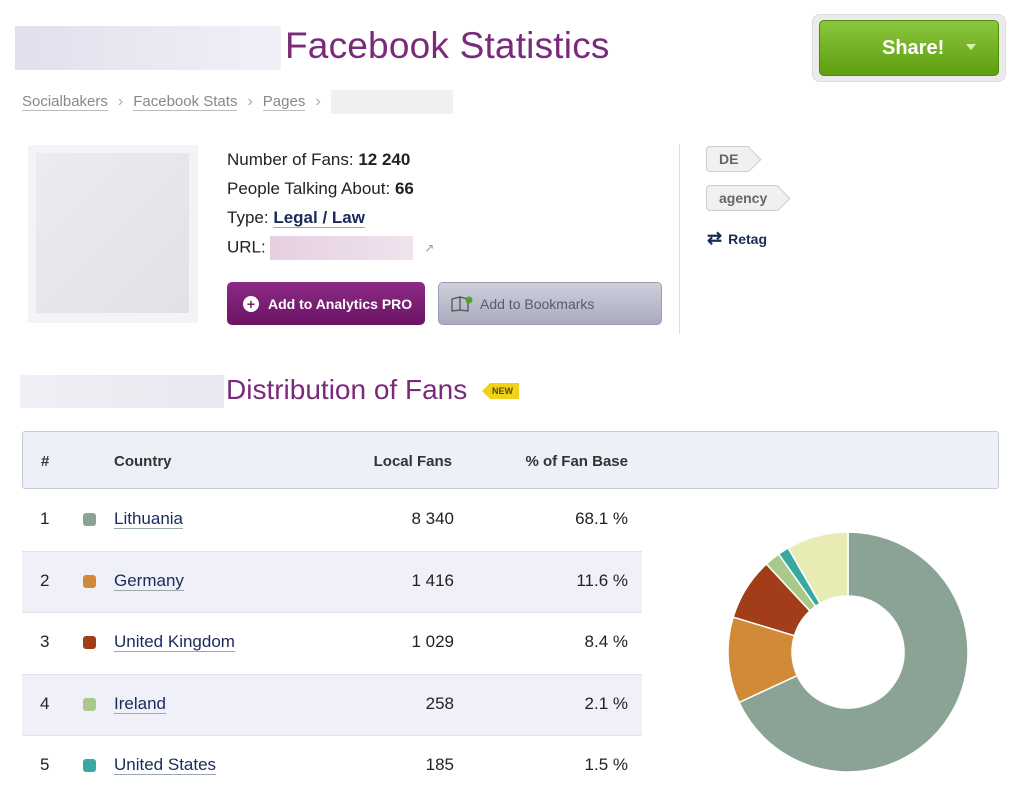  Describe the element at coordinates (246, 247) in the screenshot. I see `url-label: URL:` at that location.